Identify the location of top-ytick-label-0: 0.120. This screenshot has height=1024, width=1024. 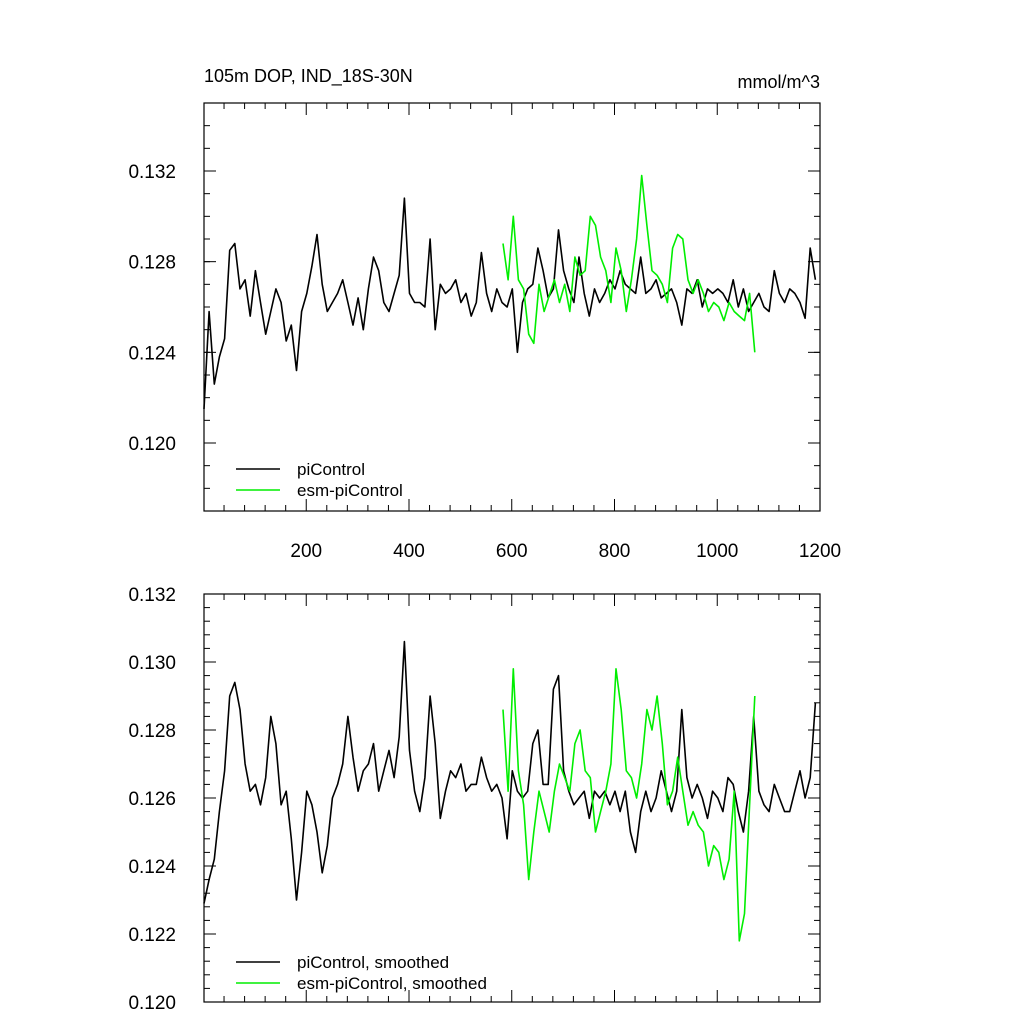
(152, 444).